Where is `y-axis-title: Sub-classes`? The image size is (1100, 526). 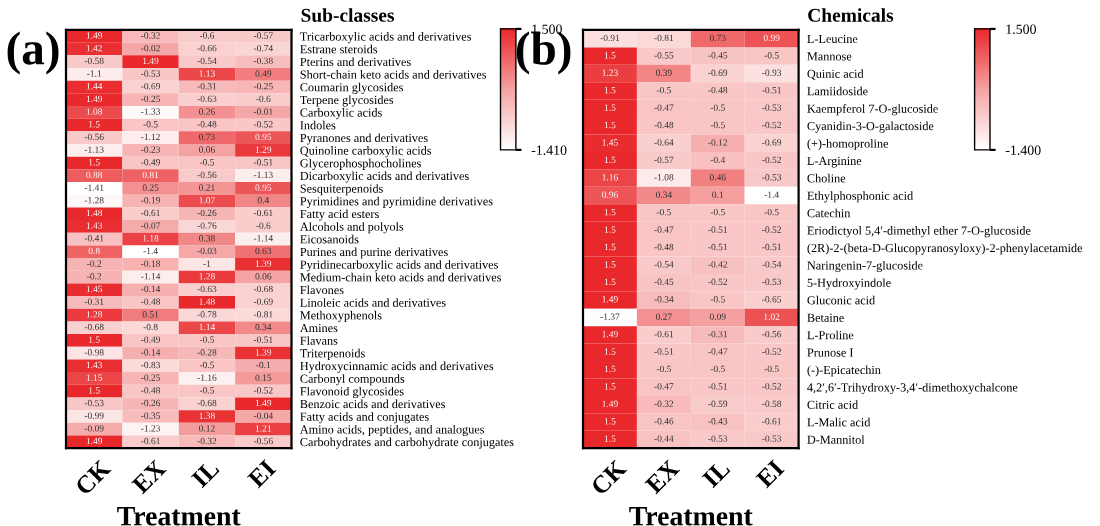 y-axis-title: Sub-classes is located at coordinates (348, 15).